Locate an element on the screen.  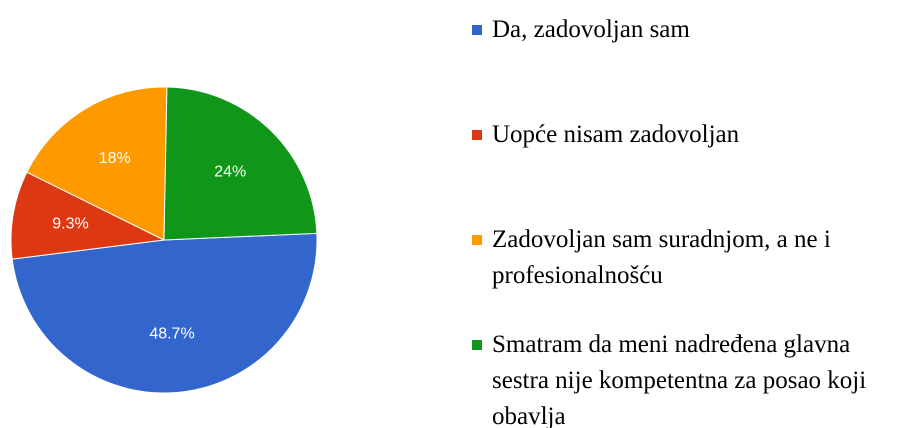
legend-label: Uopće nisam zadovoljan is located at coordinates (616, 134).